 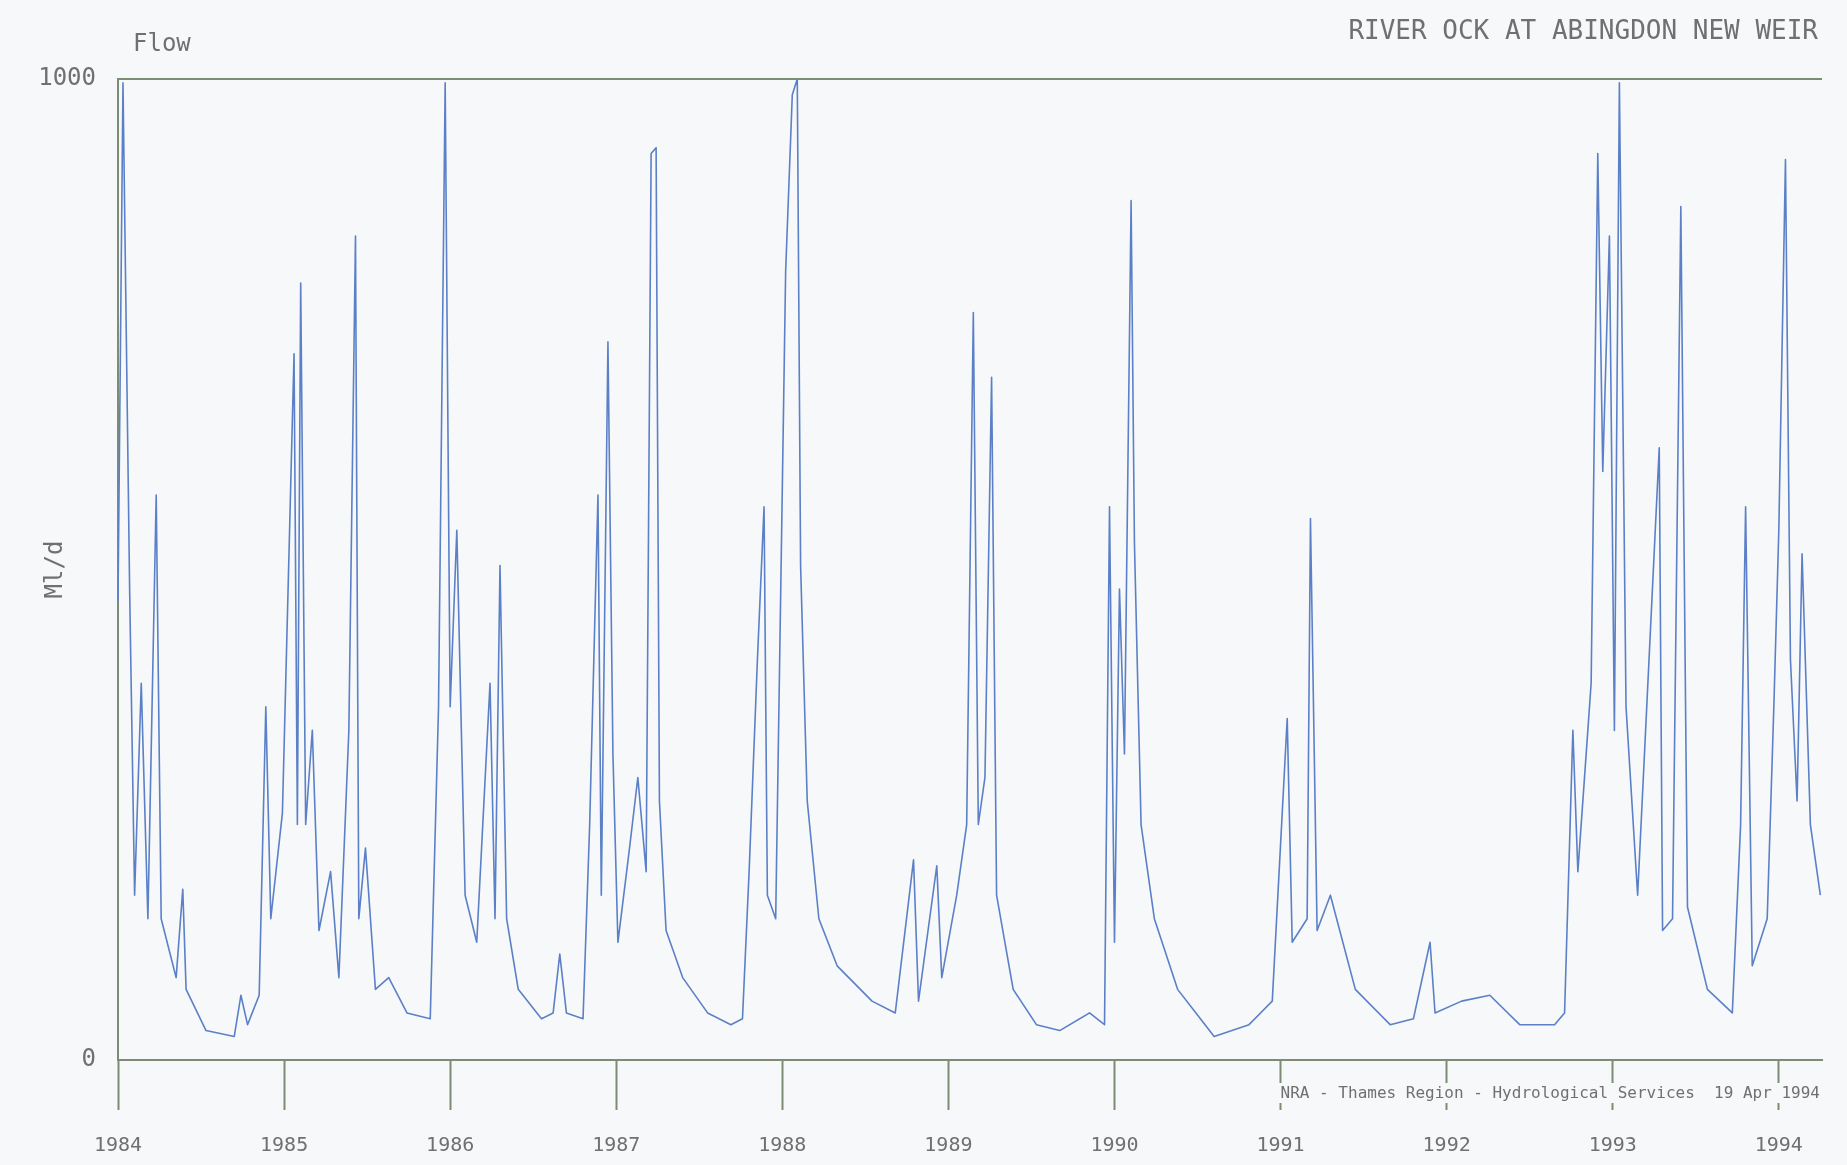 I want to click on x-tick-label: 1987, so click(x=616, y=1144).